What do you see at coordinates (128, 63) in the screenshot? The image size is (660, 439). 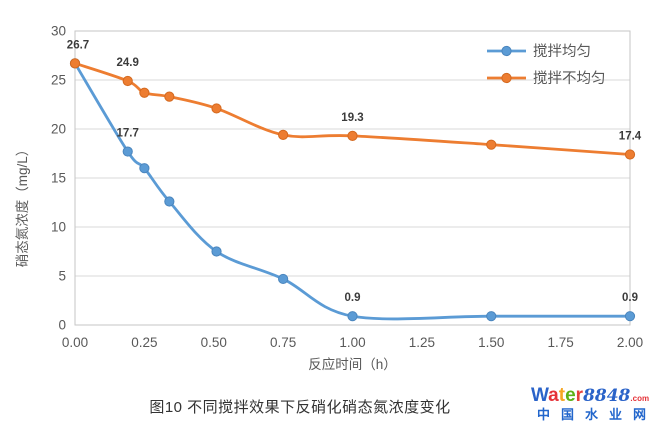 I see `data-label: 24.9` at bounding box center [128, 63].